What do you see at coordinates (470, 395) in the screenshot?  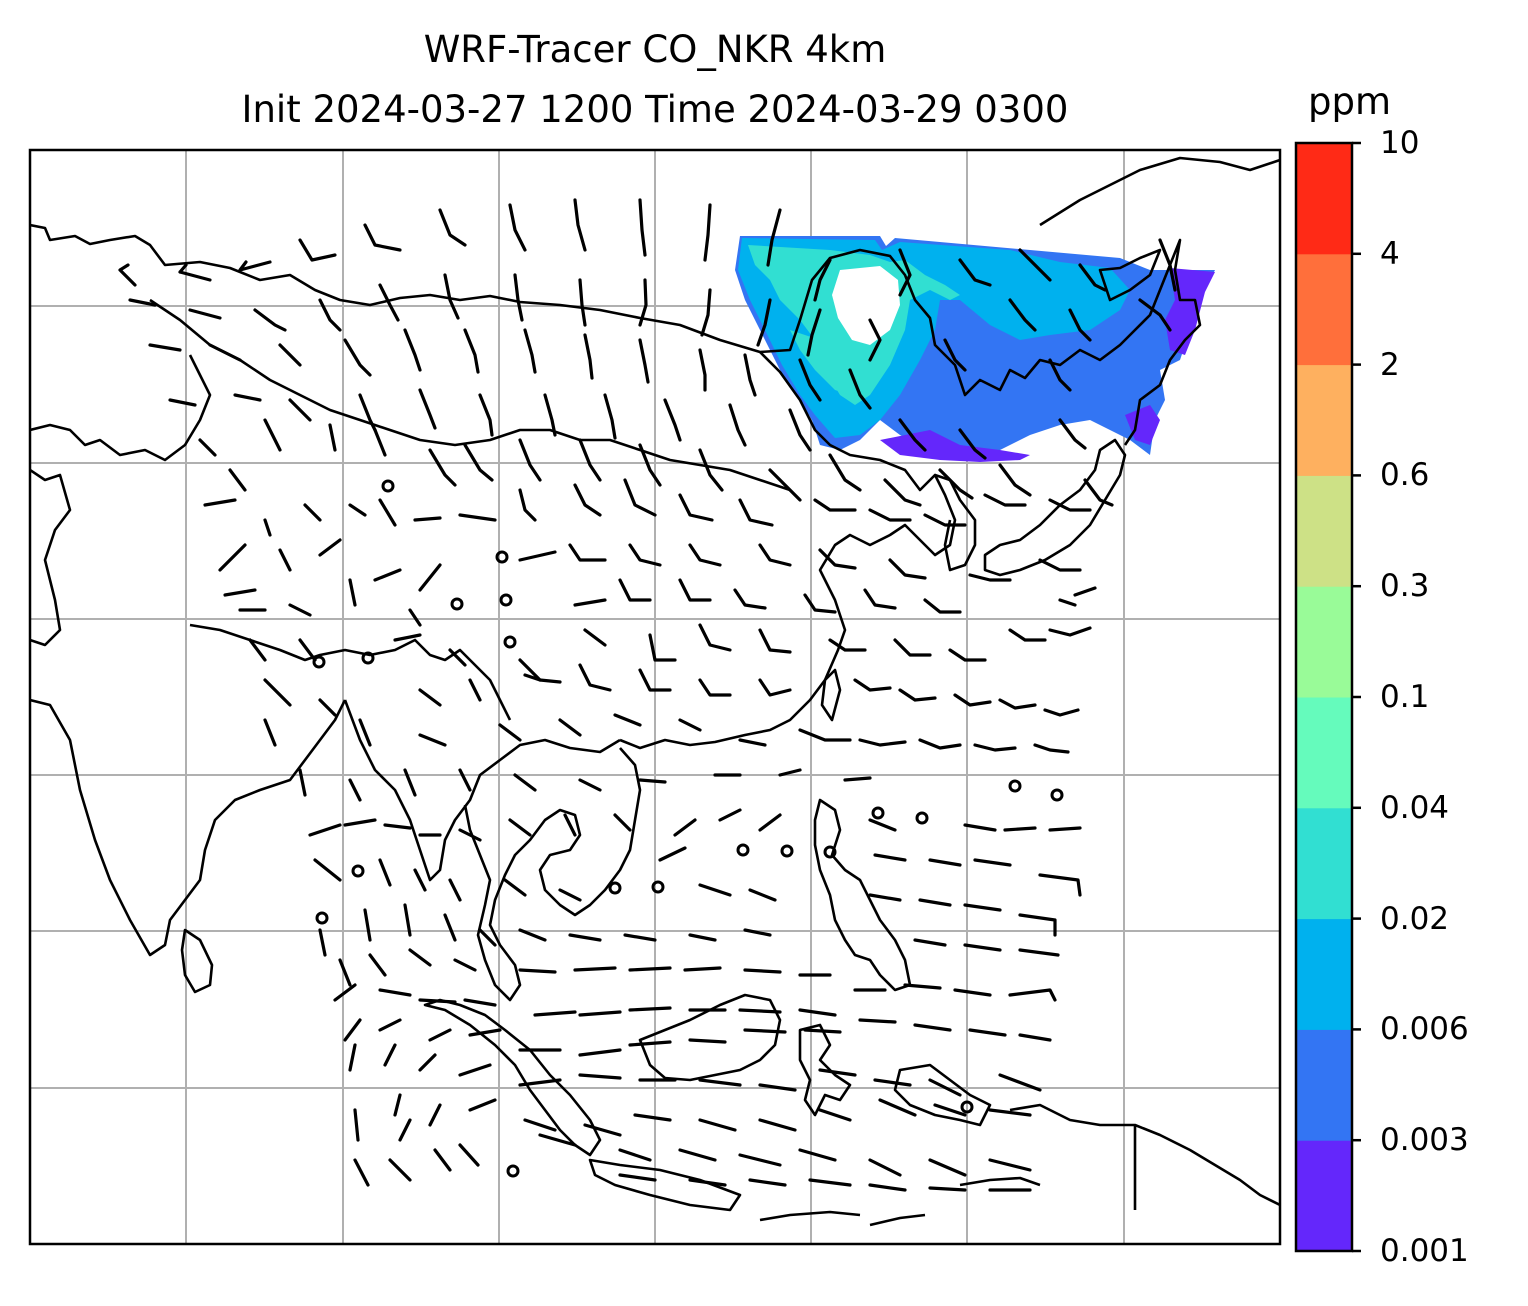 I see `coast-central-asia-border` at bounding box center [470, 395].